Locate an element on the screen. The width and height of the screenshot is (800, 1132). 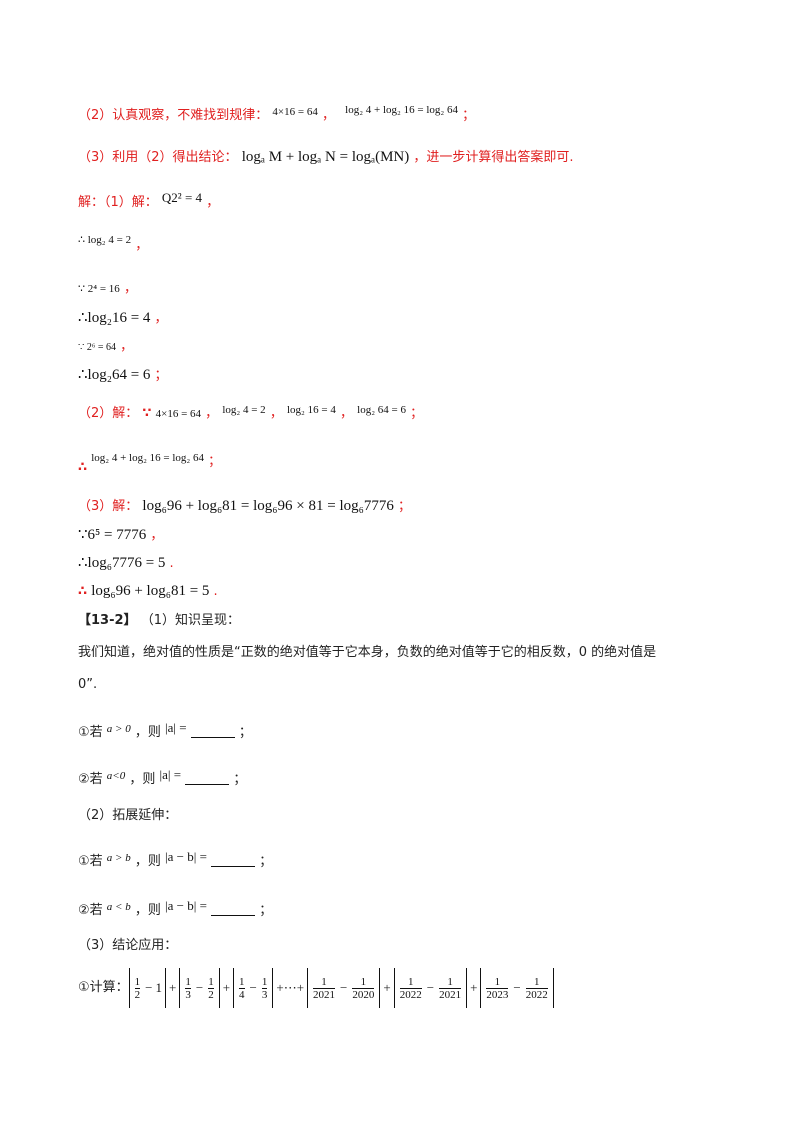
solution-2-formula-3: log₂ 16 = 4 is located at coordinates (311, 410).